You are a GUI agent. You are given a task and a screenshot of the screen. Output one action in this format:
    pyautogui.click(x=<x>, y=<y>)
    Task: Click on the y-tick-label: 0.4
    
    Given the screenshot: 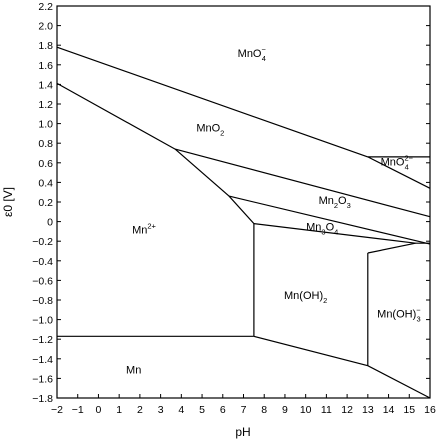 What is the action you would take?
    pyautogui.click(x=45, y=183)
    